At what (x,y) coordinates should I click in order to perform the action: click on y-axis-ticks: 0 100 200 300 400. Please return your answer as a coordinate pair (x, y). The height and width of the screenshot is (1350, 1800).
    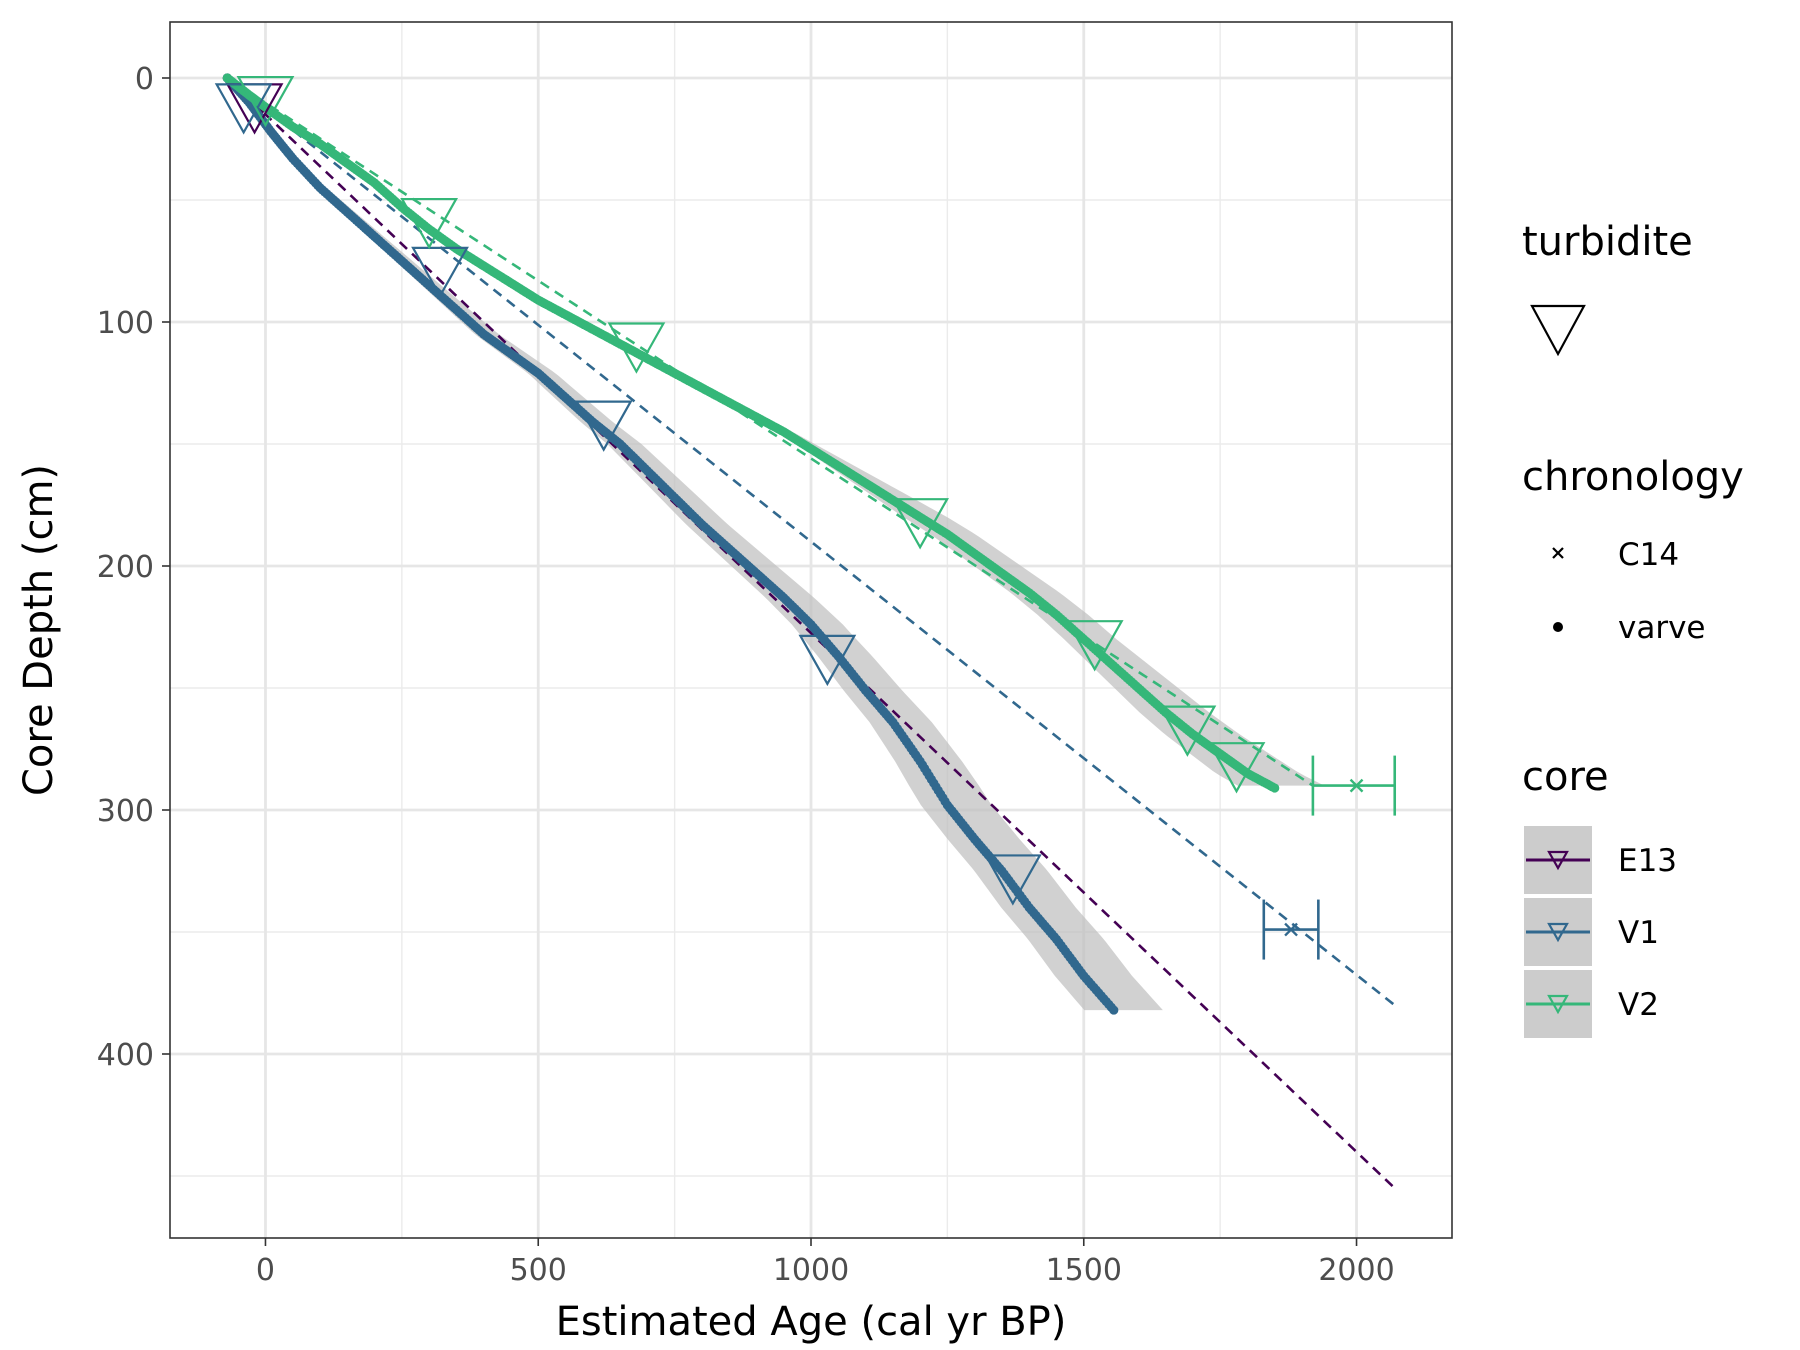
    Looking at the image, I should click on (133, 567).